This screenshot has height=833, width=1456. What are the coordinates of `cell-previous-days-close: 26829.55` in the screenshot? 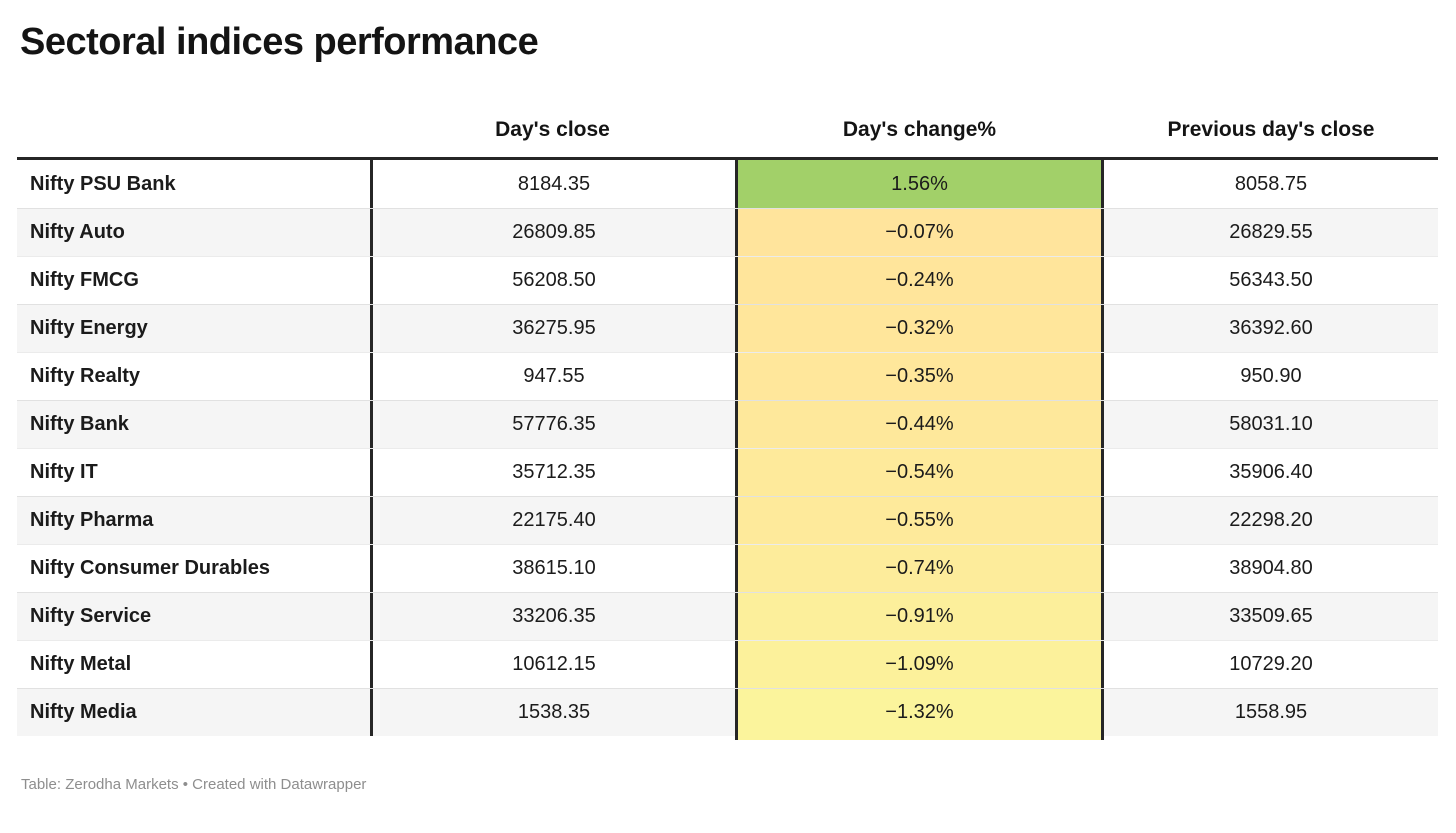 It's located at (1271, 232).